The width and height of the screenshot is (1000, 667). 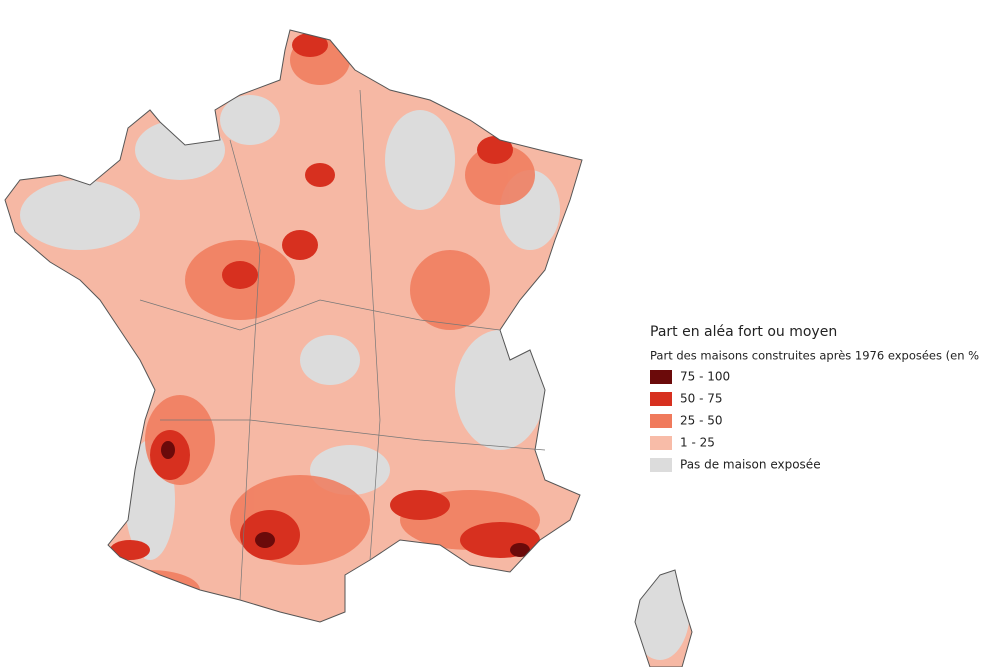 I want to click on legend-label: 1 - 25, so click(x=697, y=443).